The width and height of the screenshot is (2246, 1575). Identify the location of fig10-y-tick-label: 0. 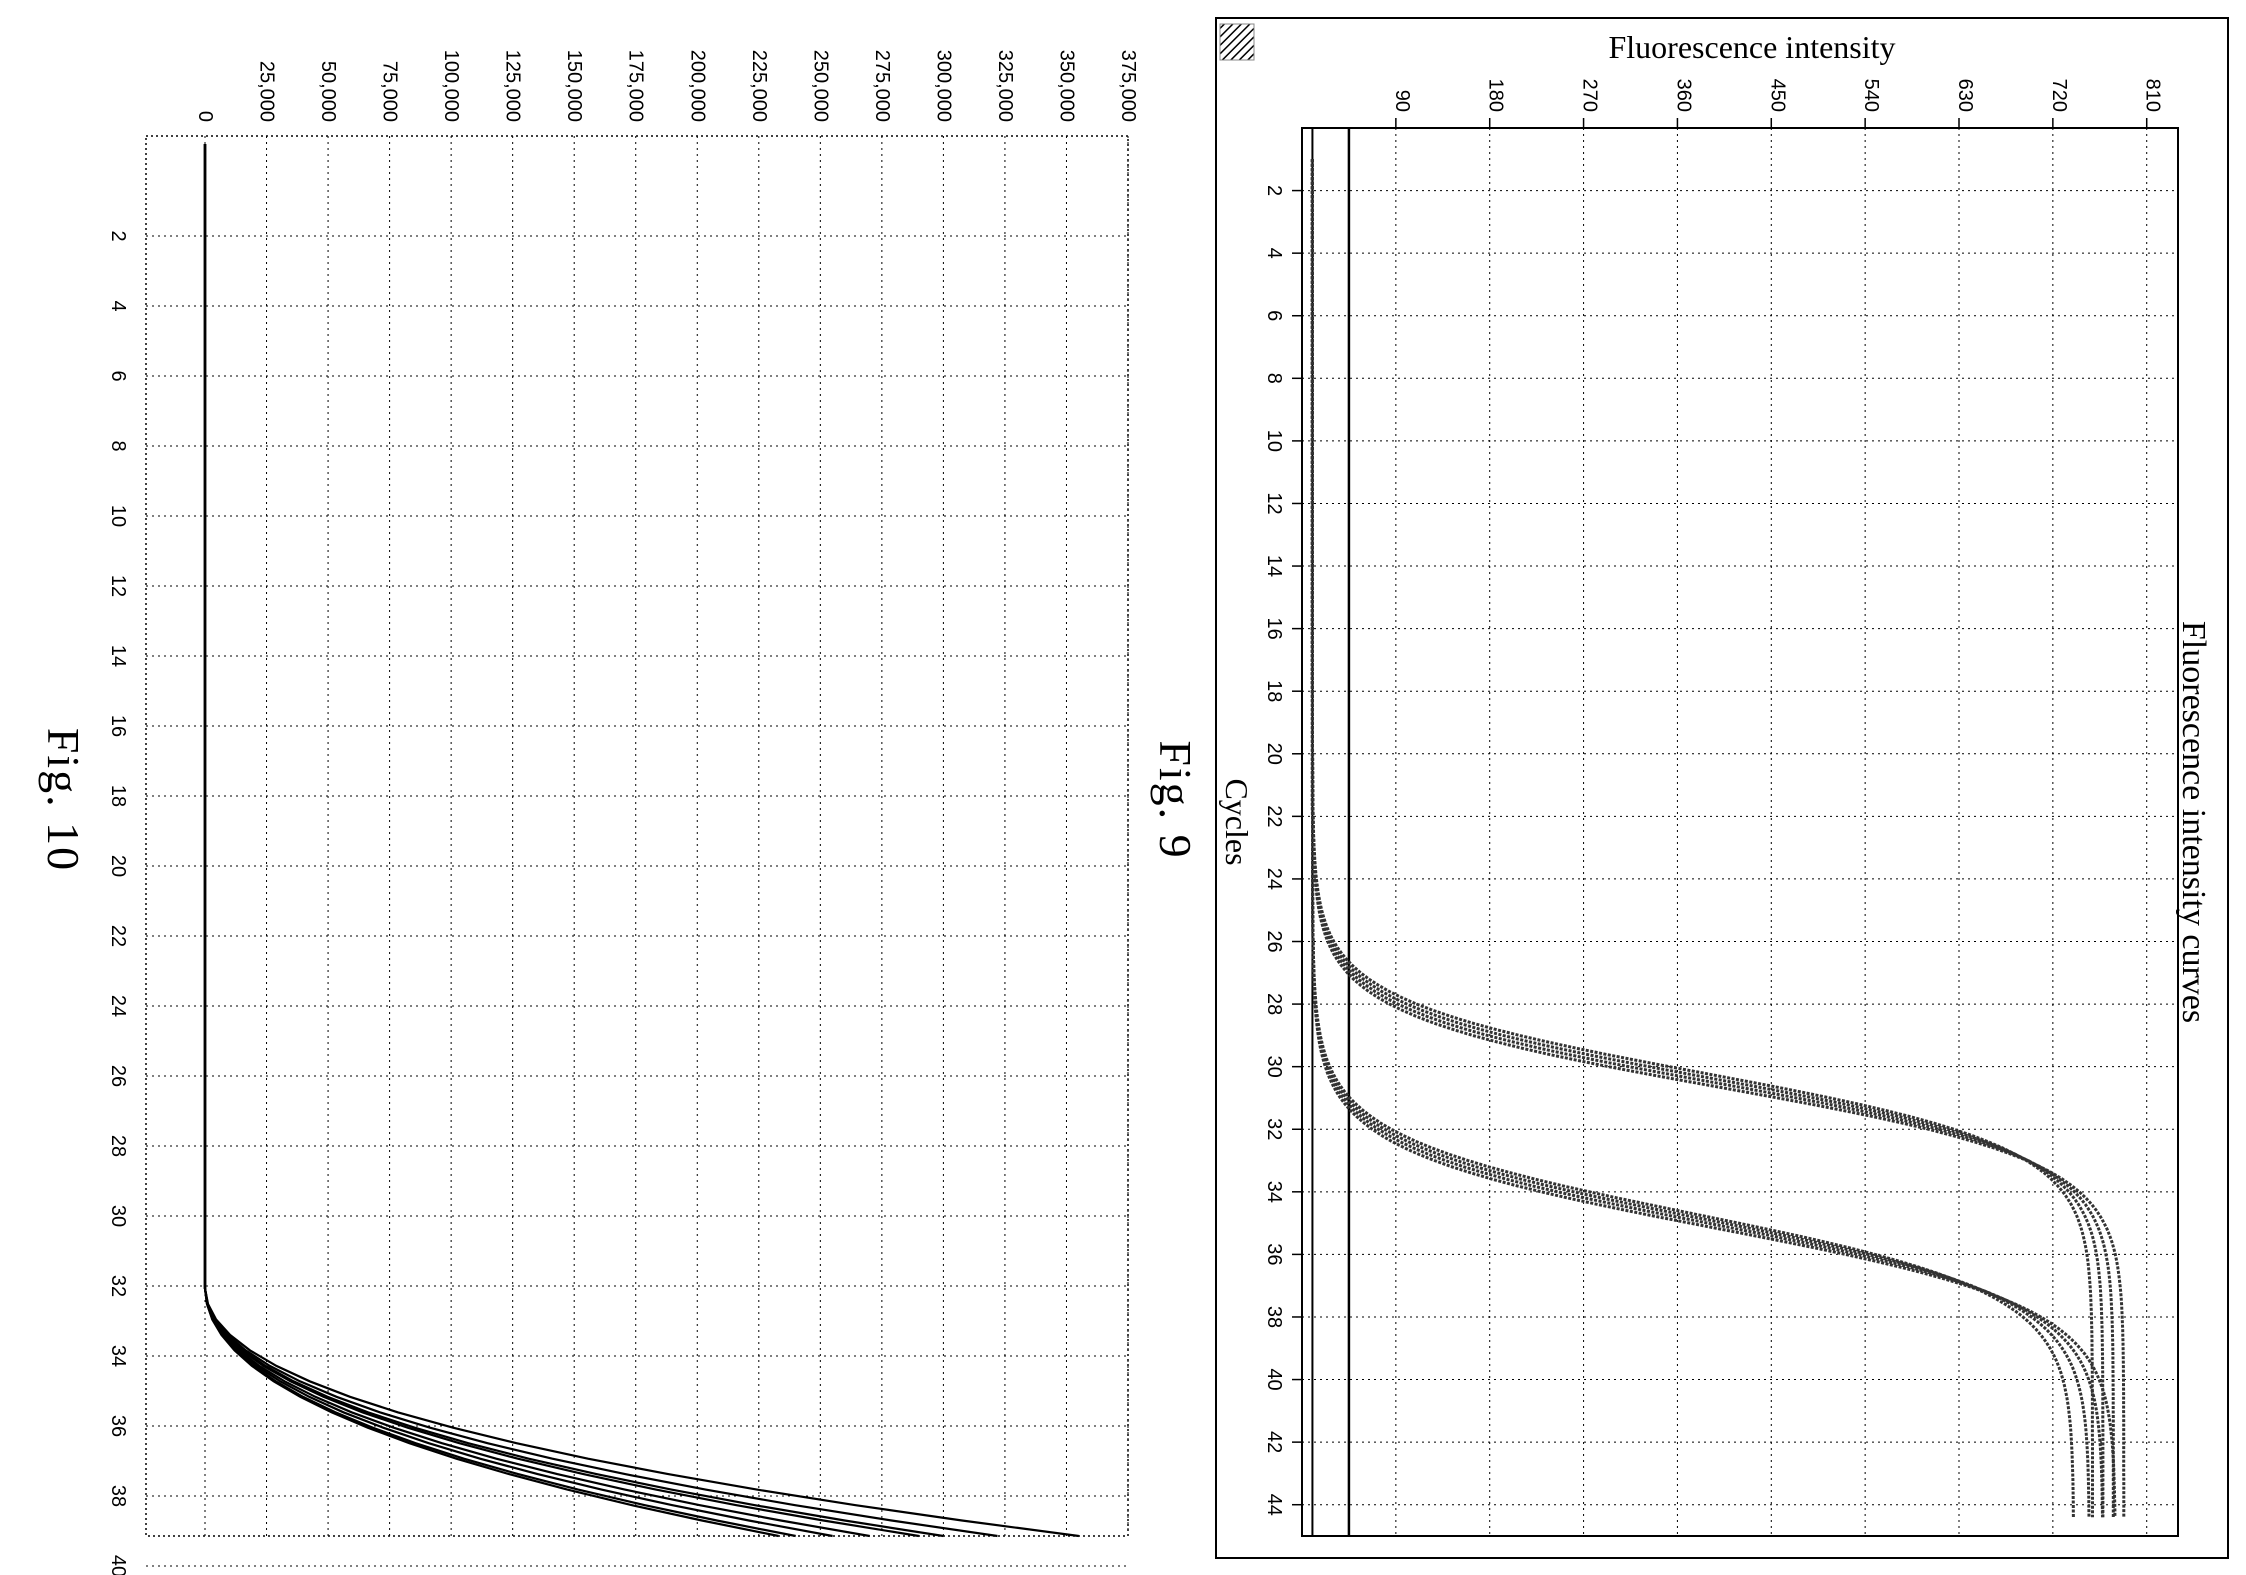
(205, 116).